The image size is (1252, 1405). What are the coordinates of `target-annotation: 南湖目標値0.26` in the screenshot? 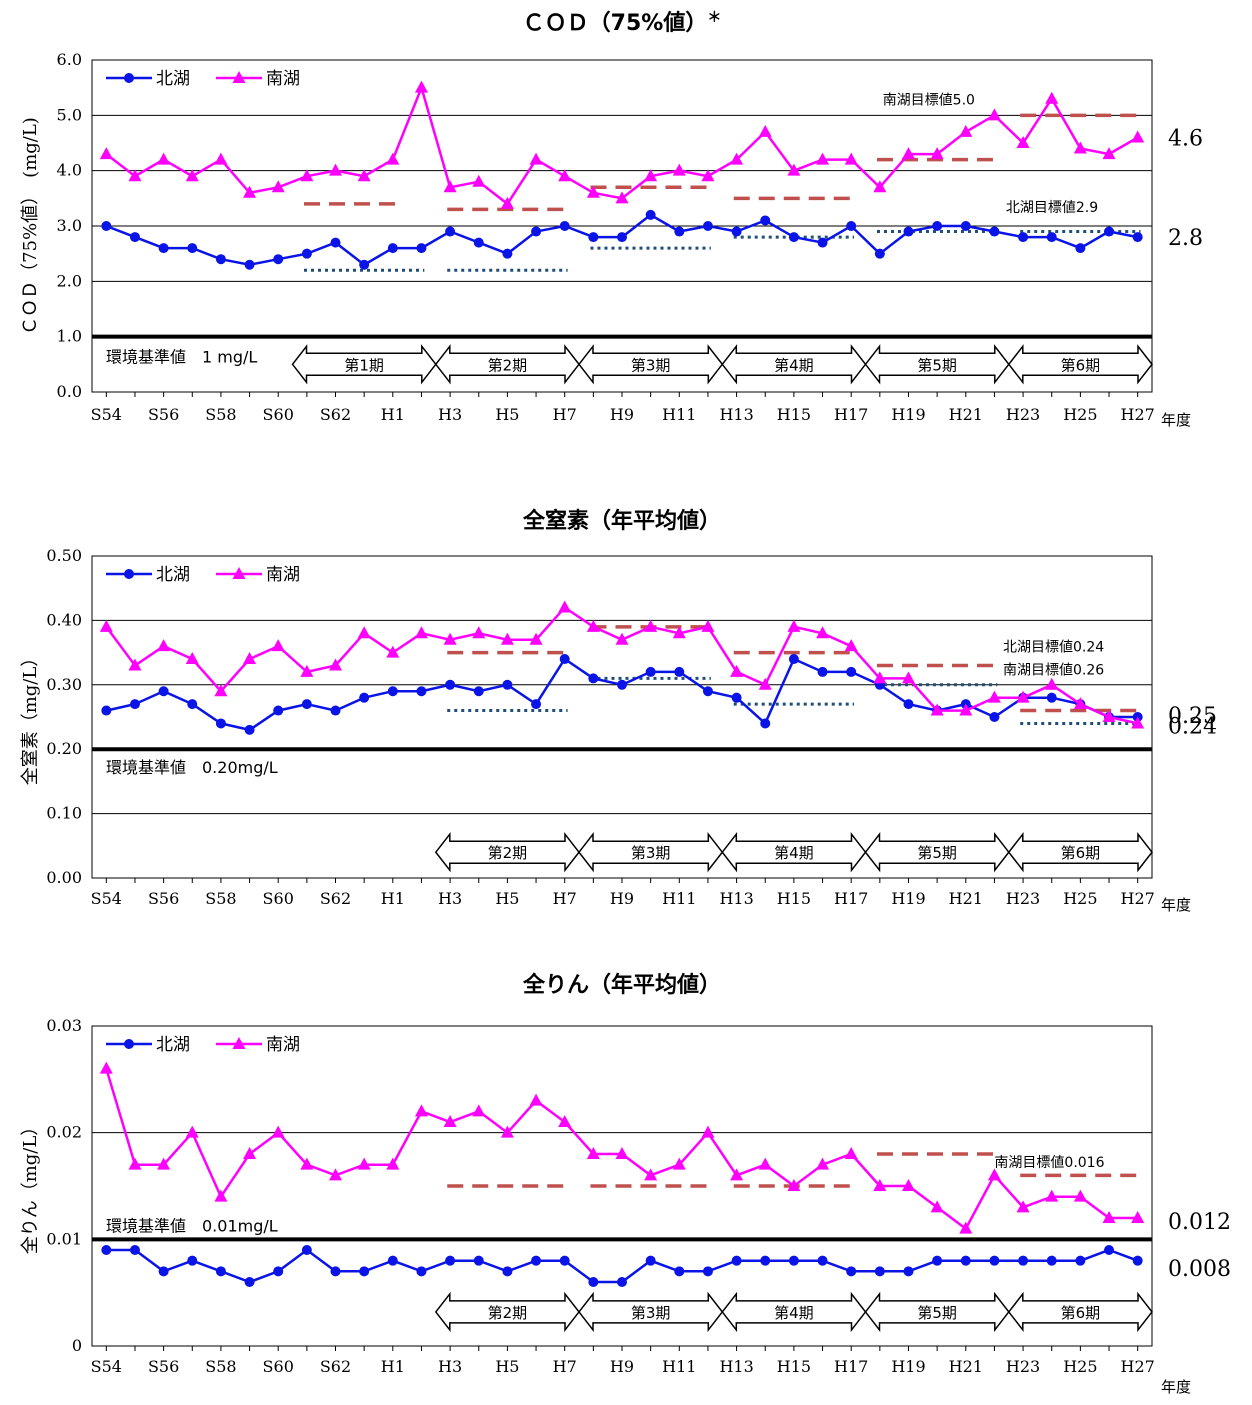 It's located at (1053, 670).